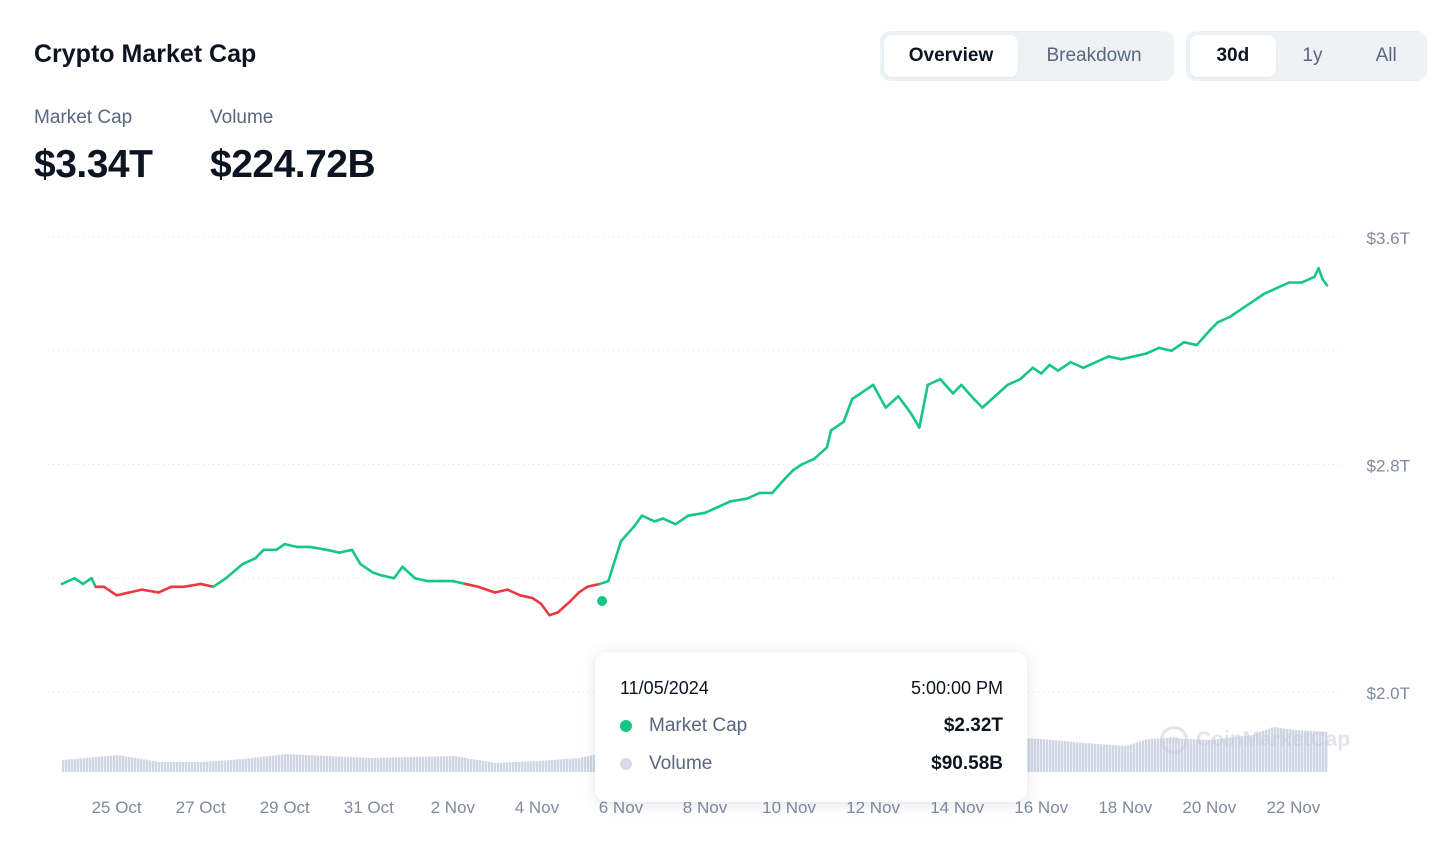 The image size is (1456, 855). Describe the element at coordinates (1094, 55) in the screenshot. I see `tab-breakdown: Breakdown` at that location.